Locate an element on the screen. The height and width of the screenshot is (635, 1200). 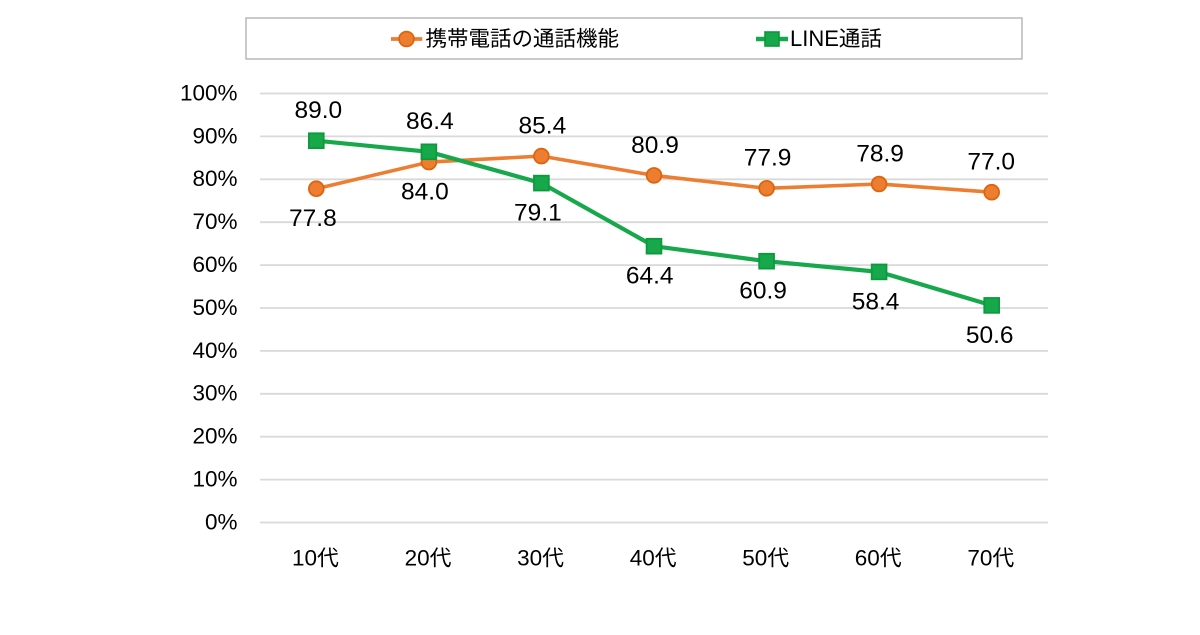
svg-text: 60.9 is located at coordinates (763, 291).